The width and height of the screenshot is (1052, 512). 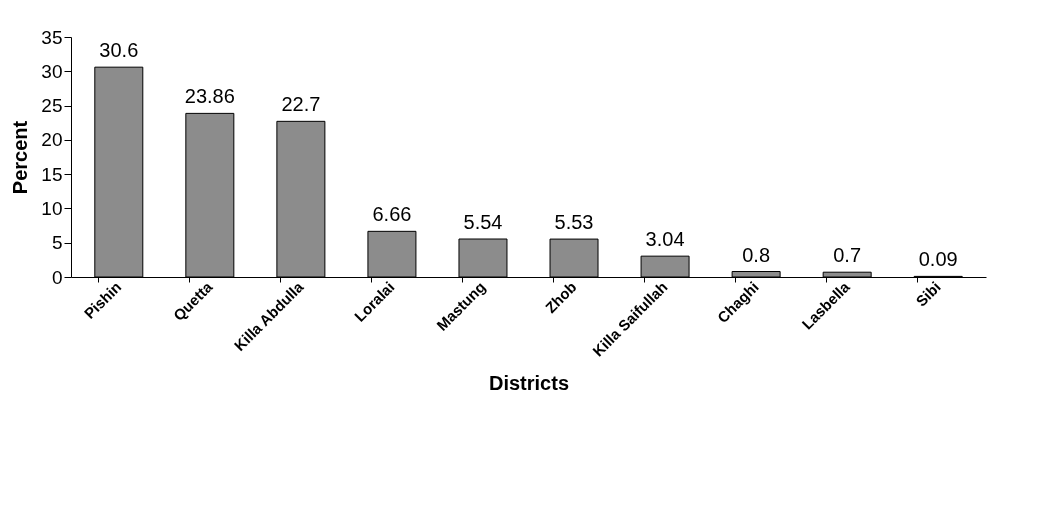 What do you see at coordinates (52, 71) in the screenshot?
I see `y-tick-label: 30` at bounding box center [52, 71].